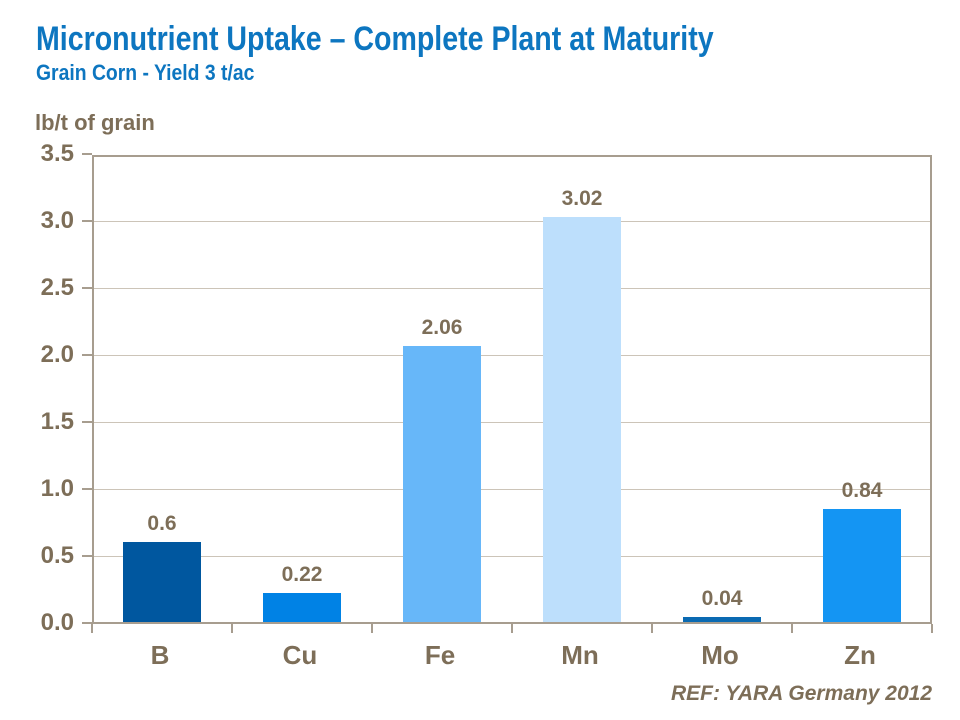 This screenshot has height=720, width=960. I want to click on bar-cu, so click(302, 607).